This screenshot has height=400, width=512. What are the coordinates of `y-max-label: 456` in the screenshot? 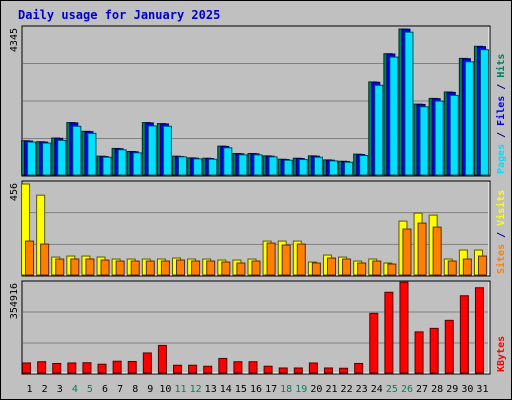 It's located at (14, 192).